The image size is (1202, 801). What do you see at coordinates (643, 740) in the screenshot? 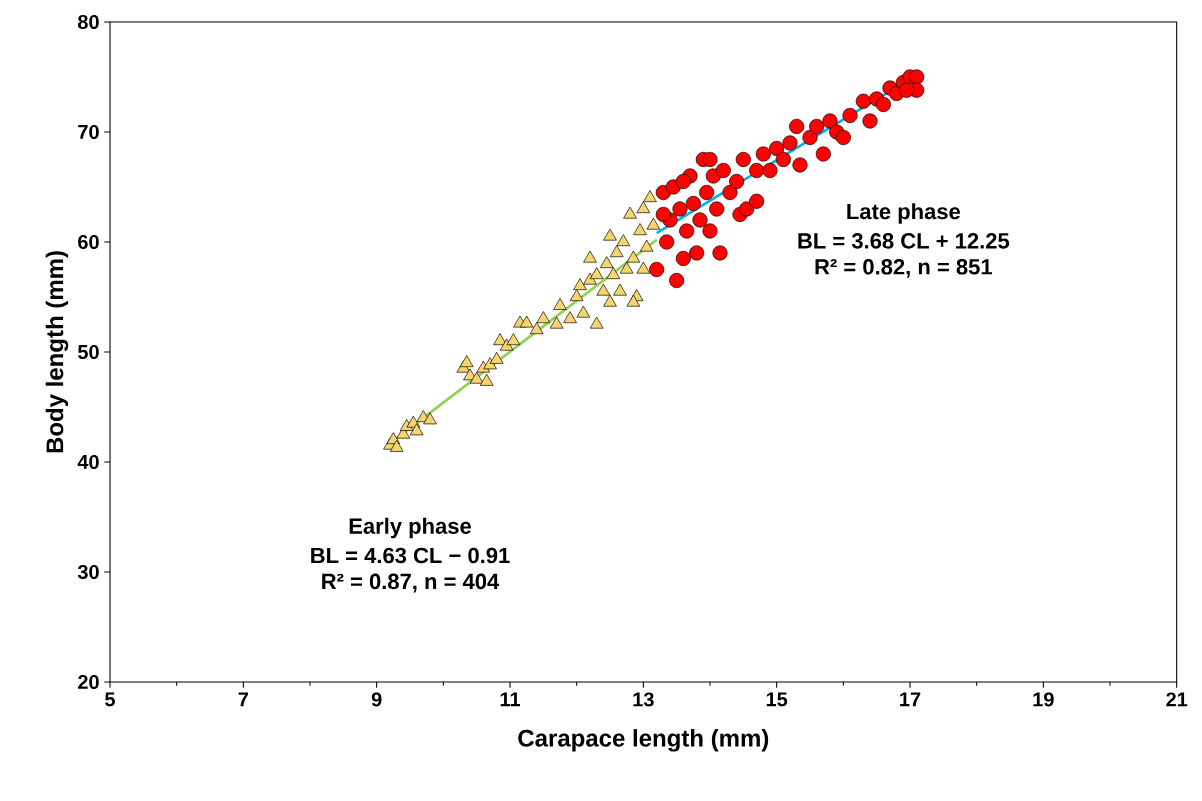
I see `x-axis-title: Carapace length (mm)` at bounding box center [643, 740].